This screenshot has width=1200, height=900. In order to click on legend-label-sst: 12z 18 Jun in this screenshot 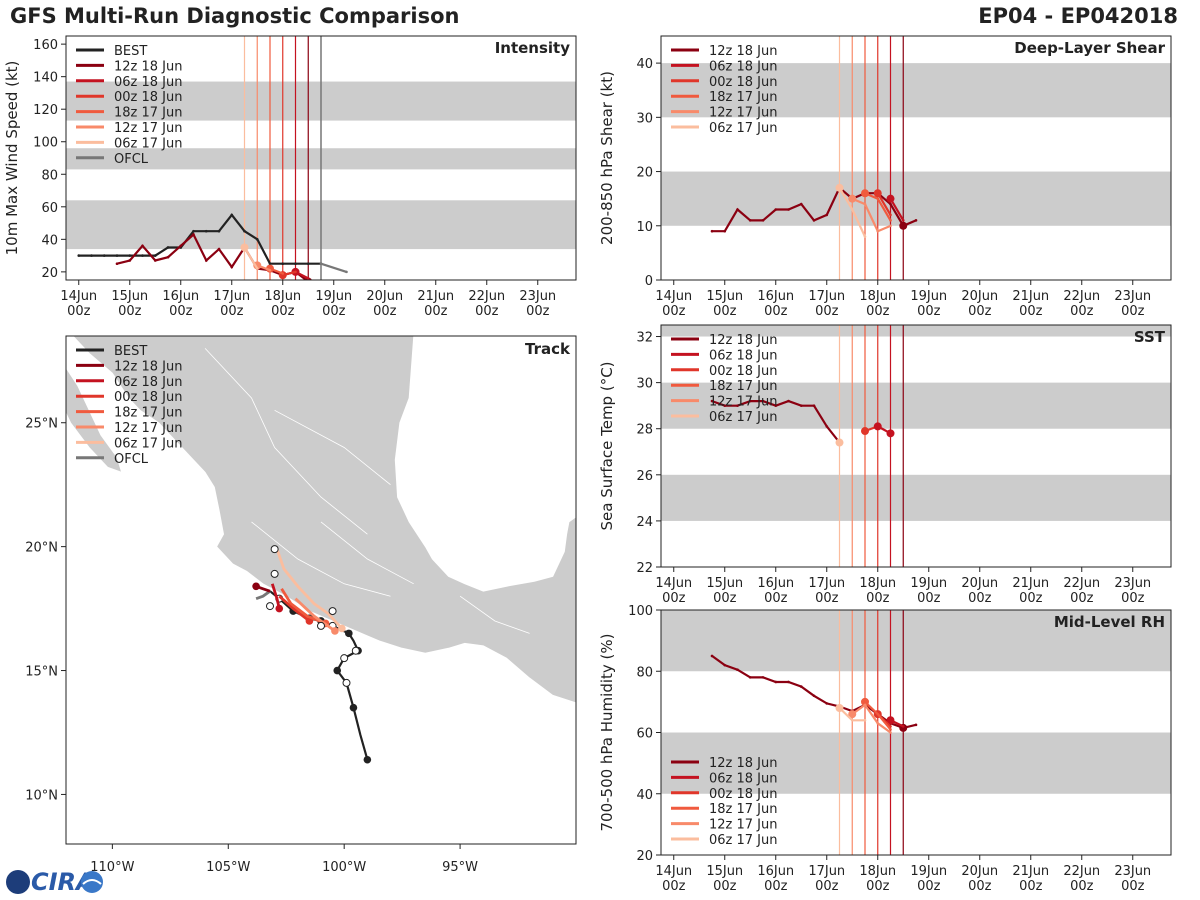, I will do `click(743, 340)`.